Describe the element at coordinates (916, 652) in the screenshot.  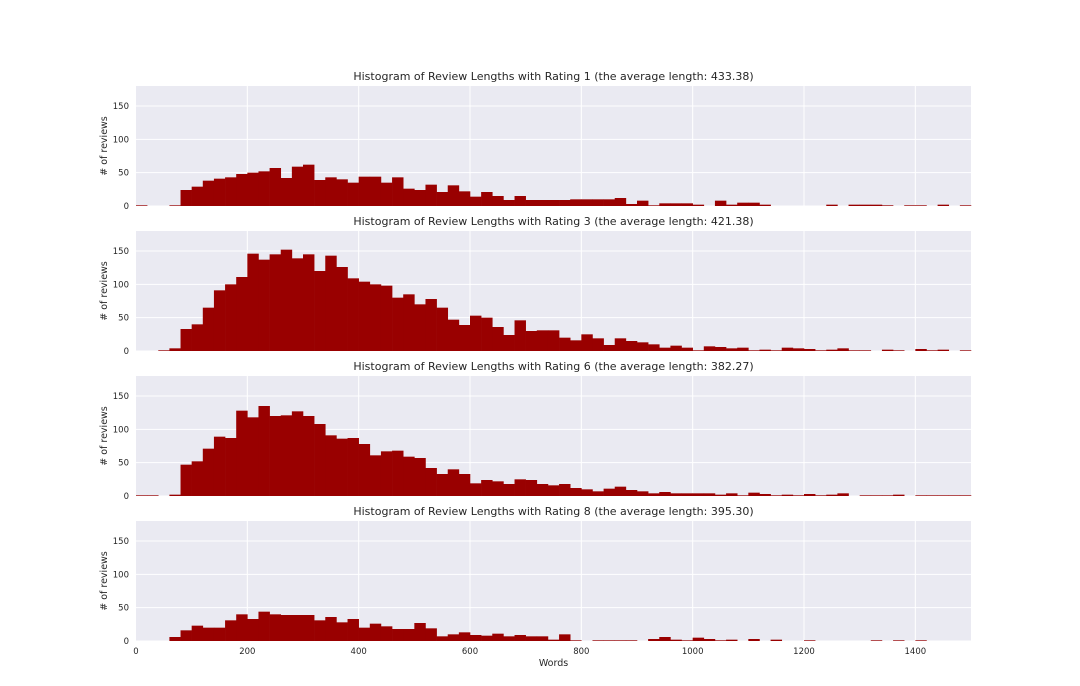
I see `x-tick-label: 1400` at that location.